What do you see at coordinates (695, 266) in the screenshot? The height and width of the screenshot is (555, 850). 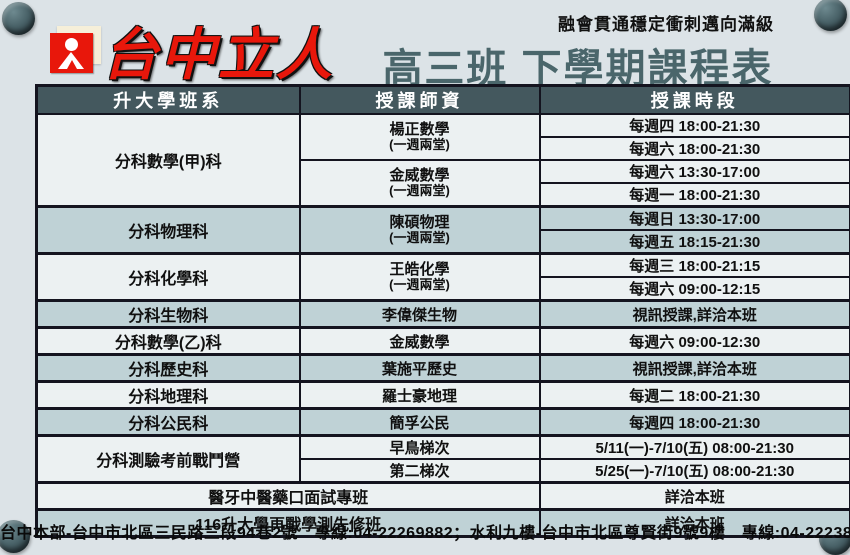 I see `time-cell: 每週三 18:00-21:15` at bounding box center [695, 266].